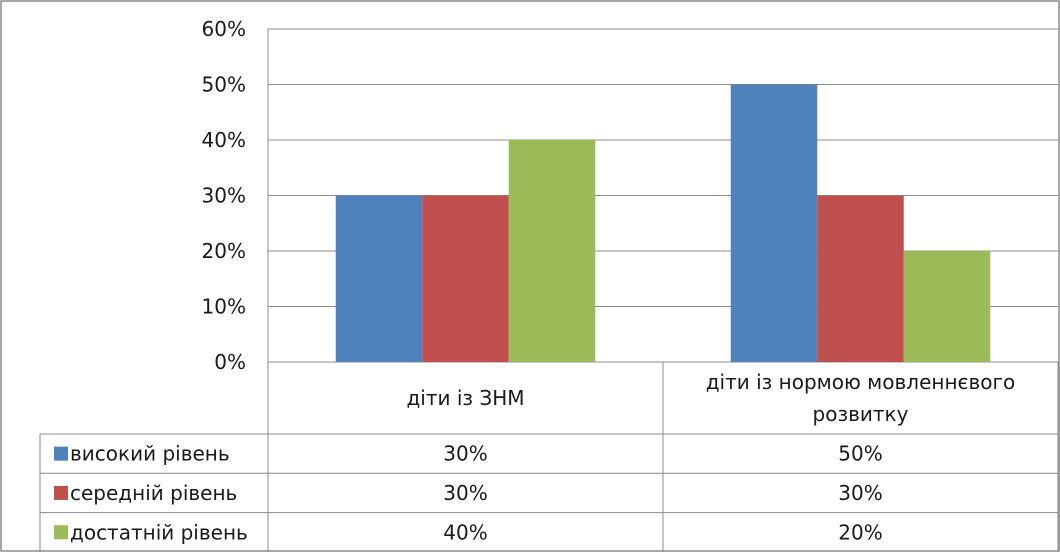 This screenshot has height=552, width=1060. I want to click on data-label: 20%, so click(860, 532).